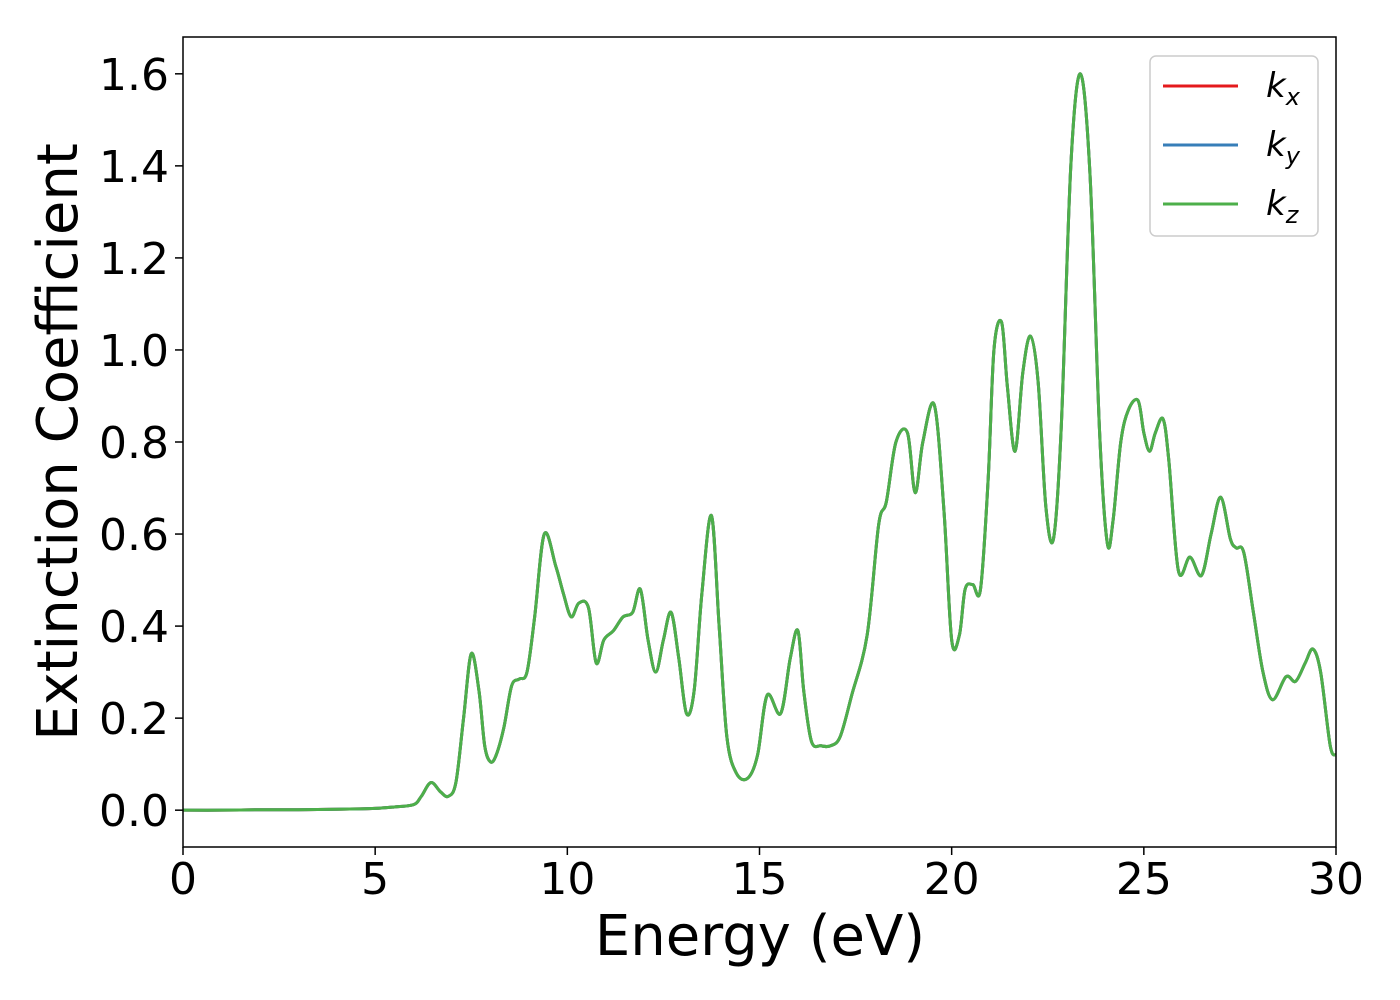 The height and width of the screenshot is (1000, 1400). I want to click on y-tick-label: 0.2, so click(134, 719).